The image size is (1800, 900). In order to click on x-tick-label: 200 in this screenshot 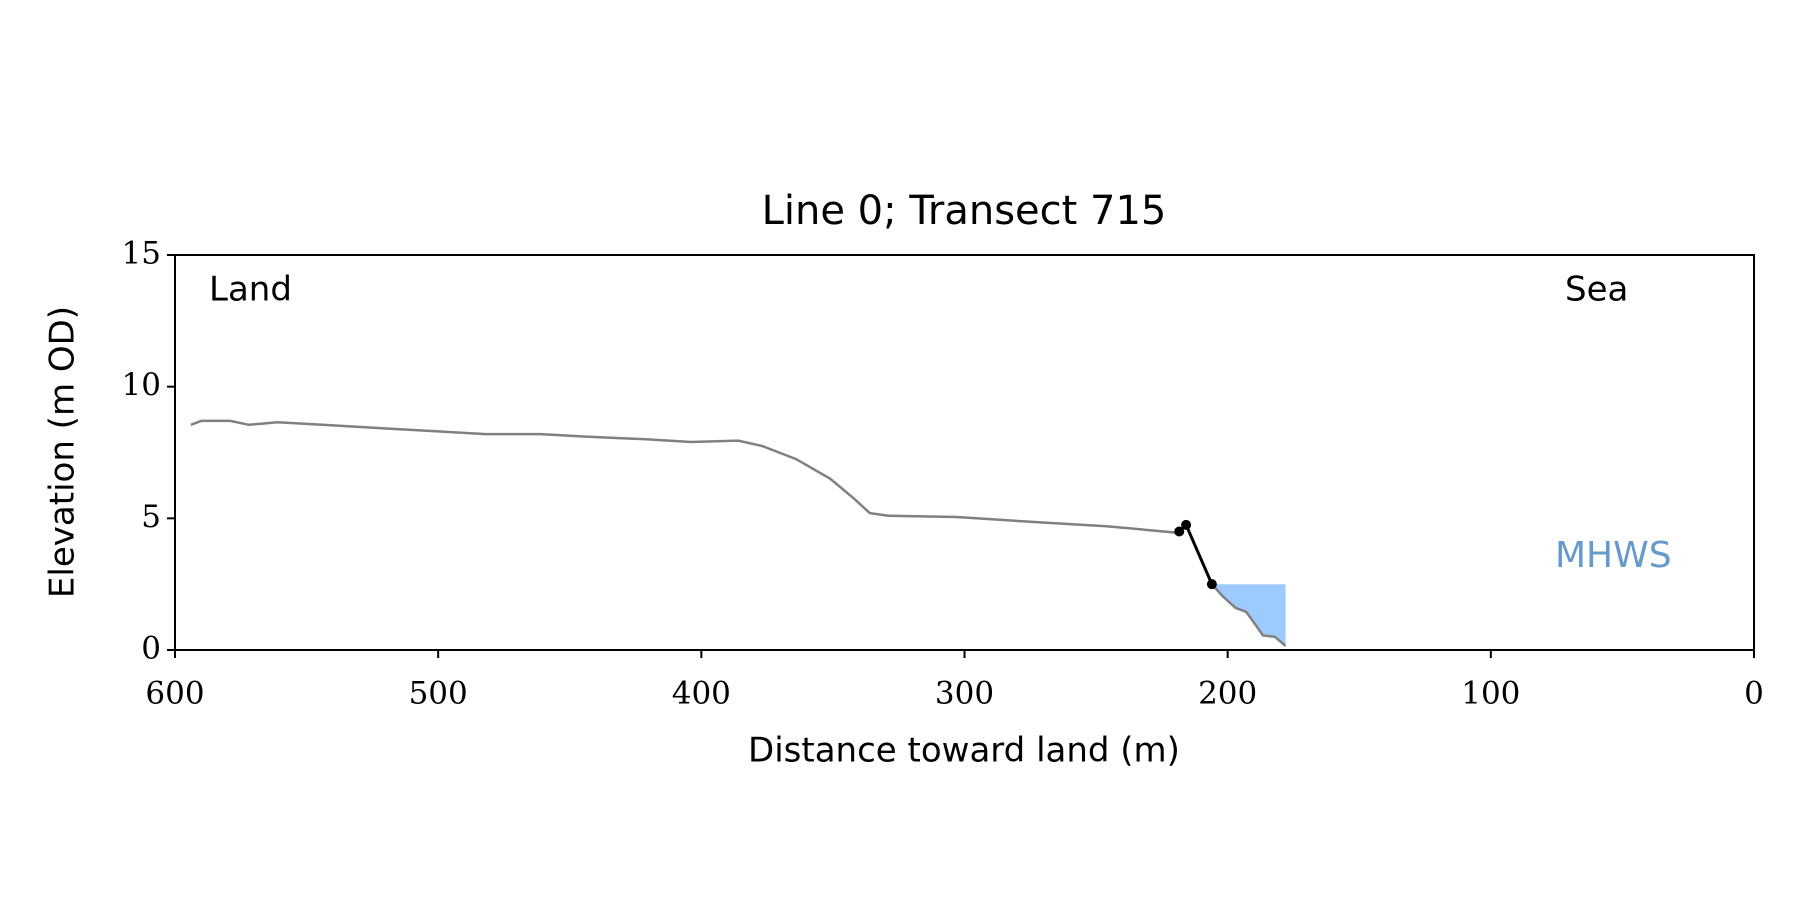, I will do `click(1227, 694)`.